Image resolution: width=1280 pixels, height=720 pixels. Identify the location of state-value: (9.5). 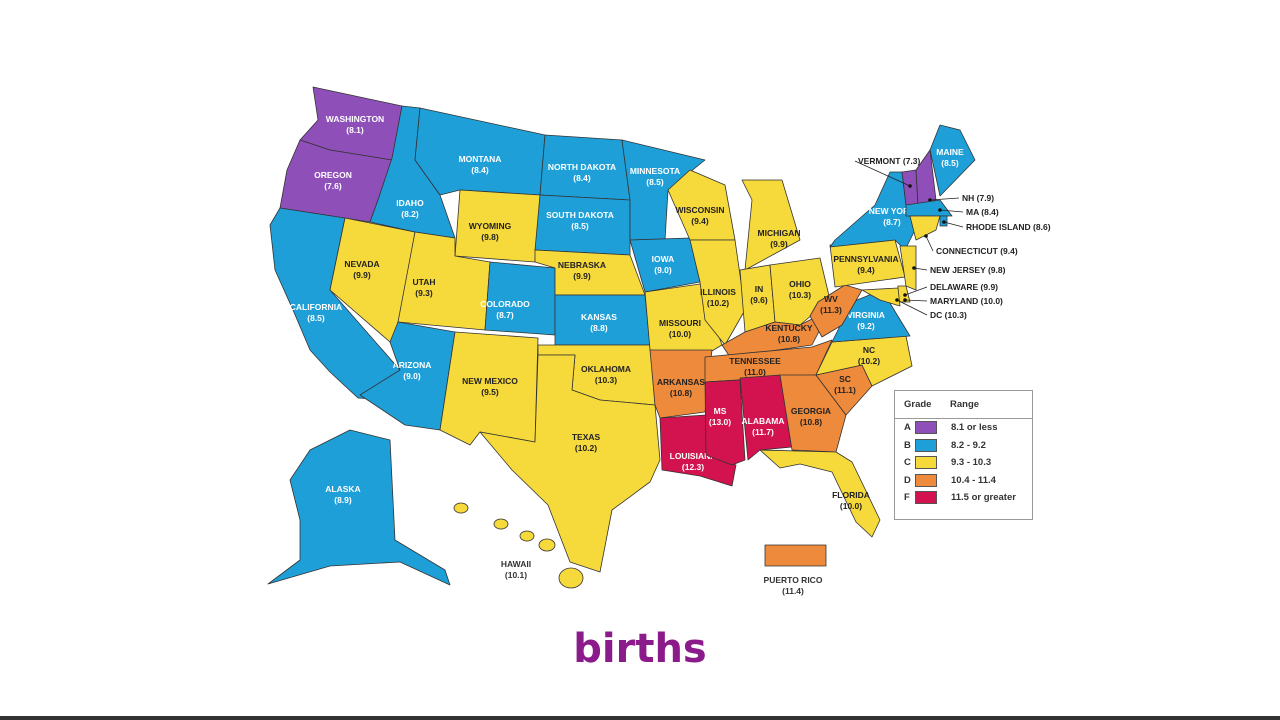
(490, 392).